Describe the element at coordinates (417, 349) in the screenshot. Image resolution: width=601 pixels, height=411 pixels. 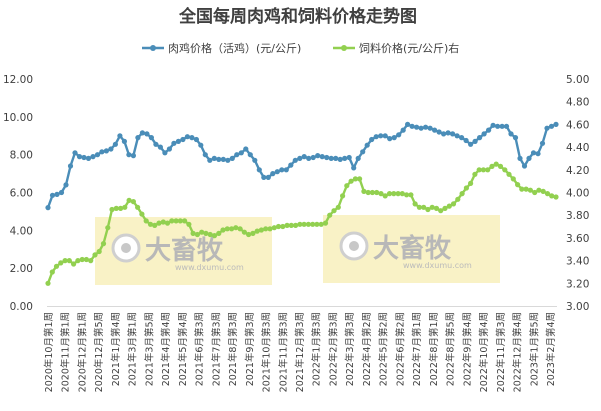
I see `x-tick-label: 2022年7月第1周` at that location.